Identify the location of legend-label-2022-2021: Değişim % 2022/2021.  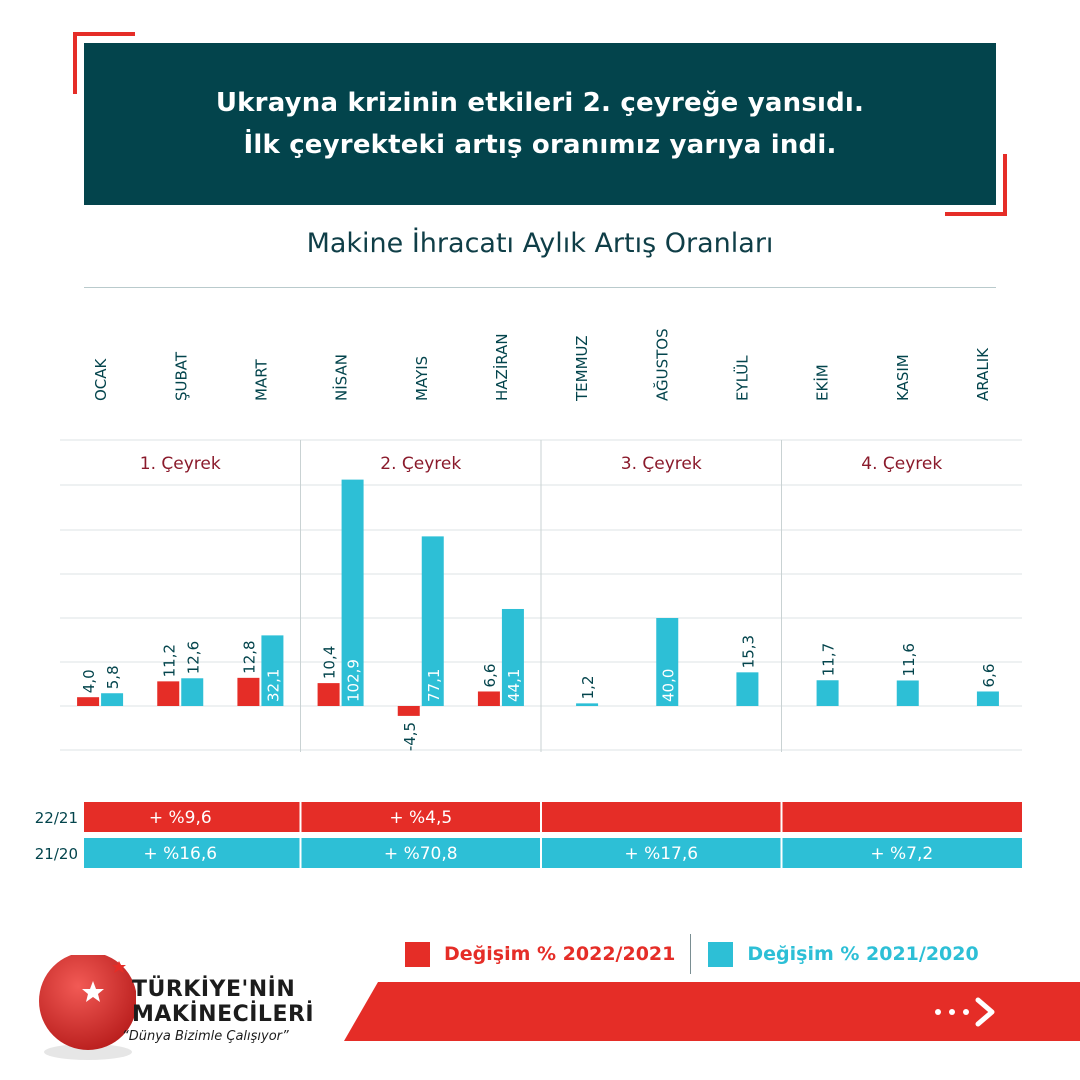
(560, 954).